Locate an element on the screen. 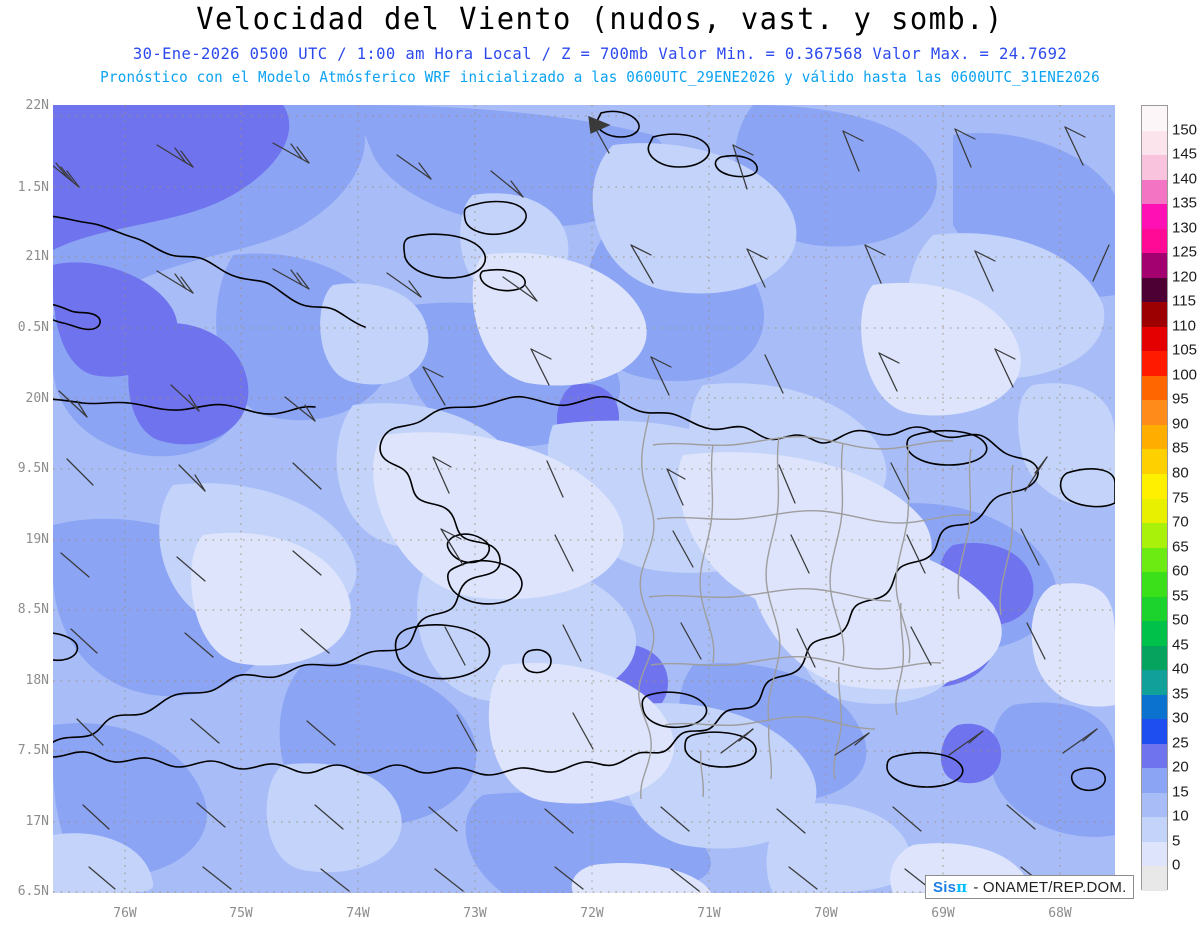 This screenshot has height=927, width=1200. colorbar-tick-70: 70 is located at coordinates (1180, 522).